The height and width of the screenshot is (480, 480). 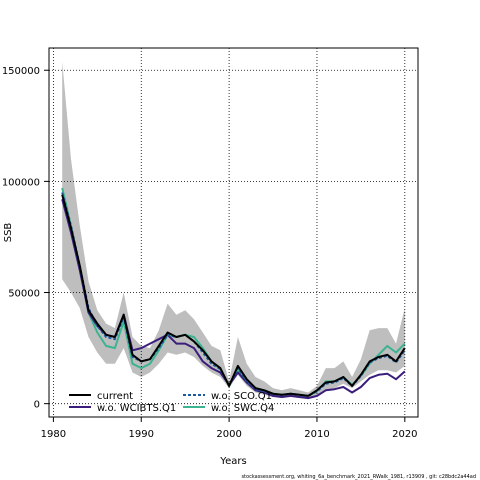 What do you see at coordinates (136, 408) in the screenshot?
I see `legend-label: w.o. WCIBTS.Q1` at bounding box center [136, 408].